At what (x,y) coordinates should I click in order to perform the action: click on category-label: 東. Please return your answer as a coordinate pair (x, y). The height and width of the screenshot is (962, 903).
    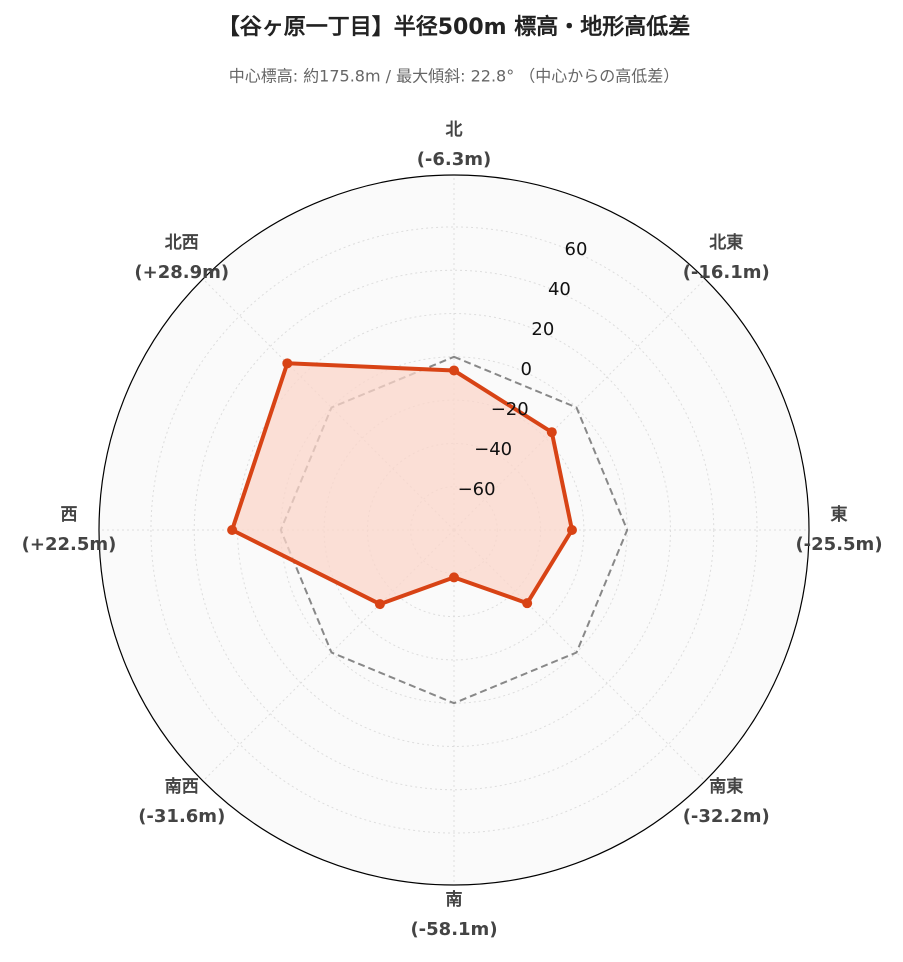
    Looking at the image, I should click on (839, 514).